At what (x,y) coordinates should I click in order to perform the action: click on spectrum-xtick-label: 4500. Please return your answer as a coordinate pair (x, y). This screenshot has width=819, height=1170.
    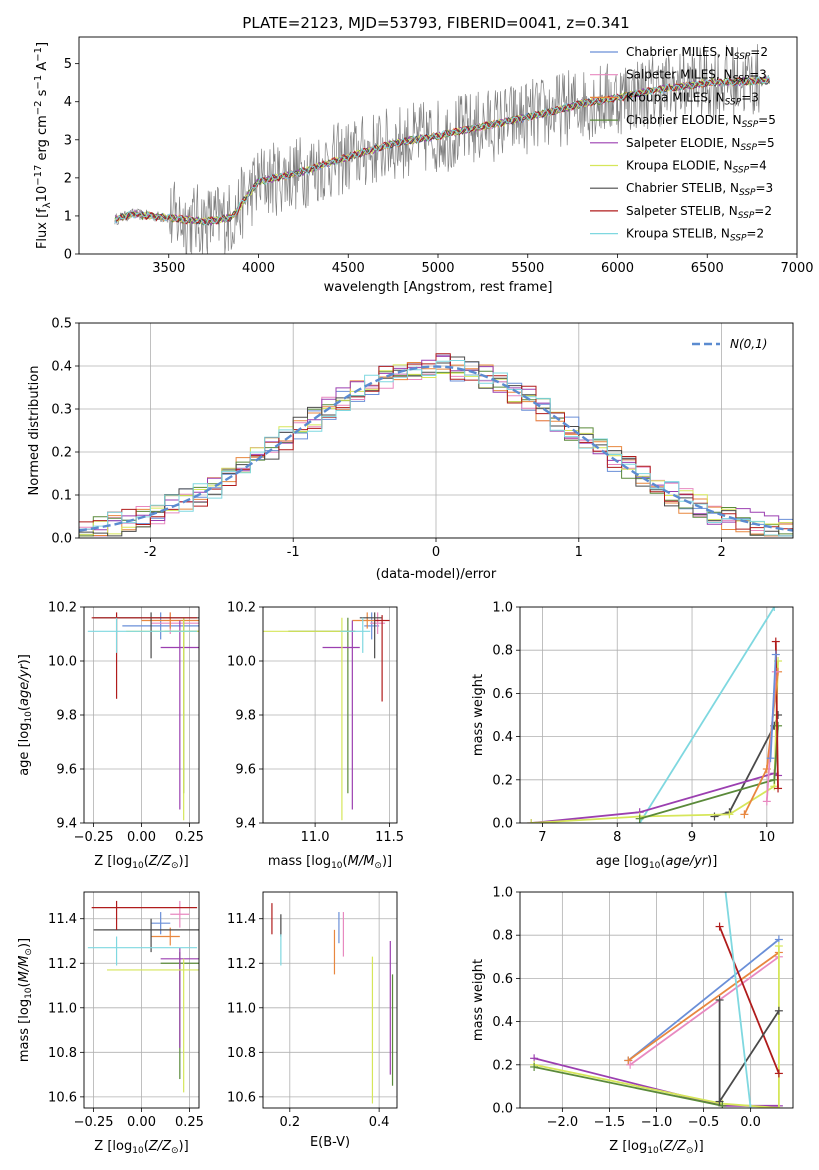
    Looking at the image, I should click on (348, 268).